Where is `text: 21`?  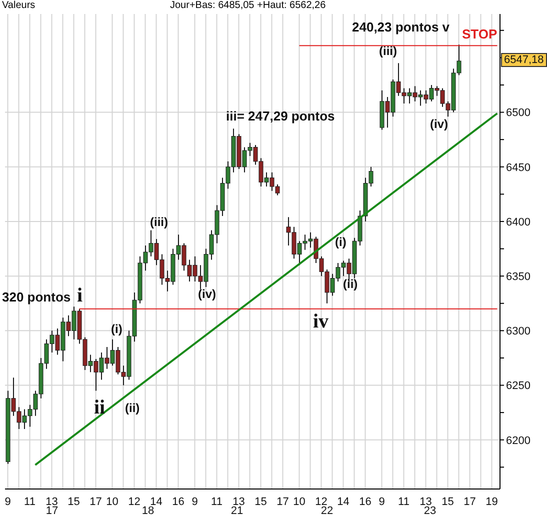
text: 21 is located at coordinates (237, 511).